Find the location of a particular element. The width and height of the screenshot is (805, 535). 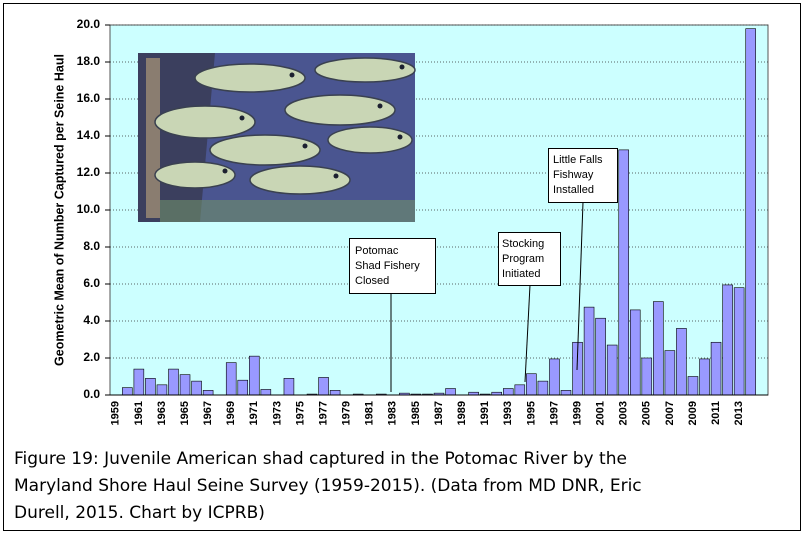

x-tick-label: 2009 is located at coordinates (693, 413).